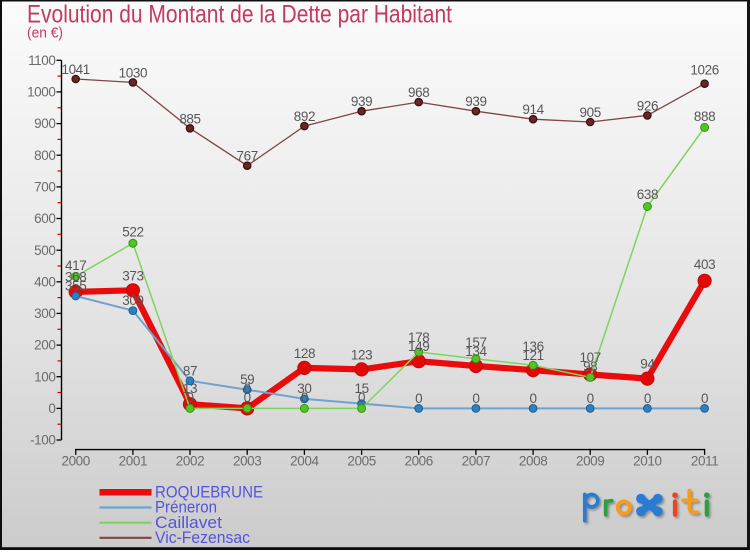 This screenshot has width=750, height=555. Describe the element at coordinates (418, 92) in the screenshot. I see `svg-text: 968` at that location.